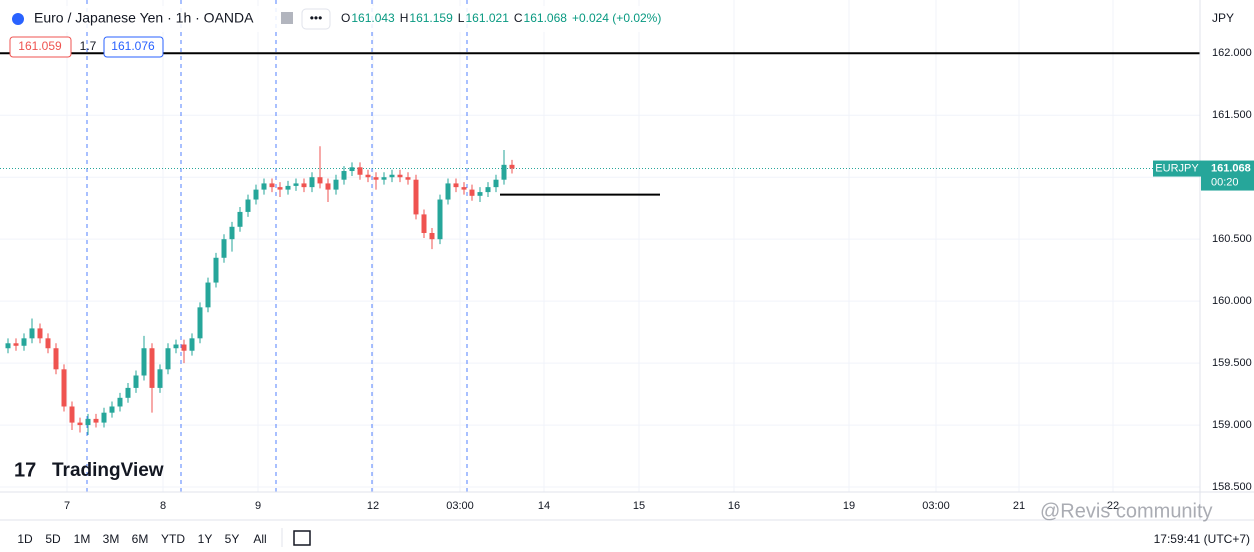  I want to click on ohlc-value: 161.021, so click(487, 18).